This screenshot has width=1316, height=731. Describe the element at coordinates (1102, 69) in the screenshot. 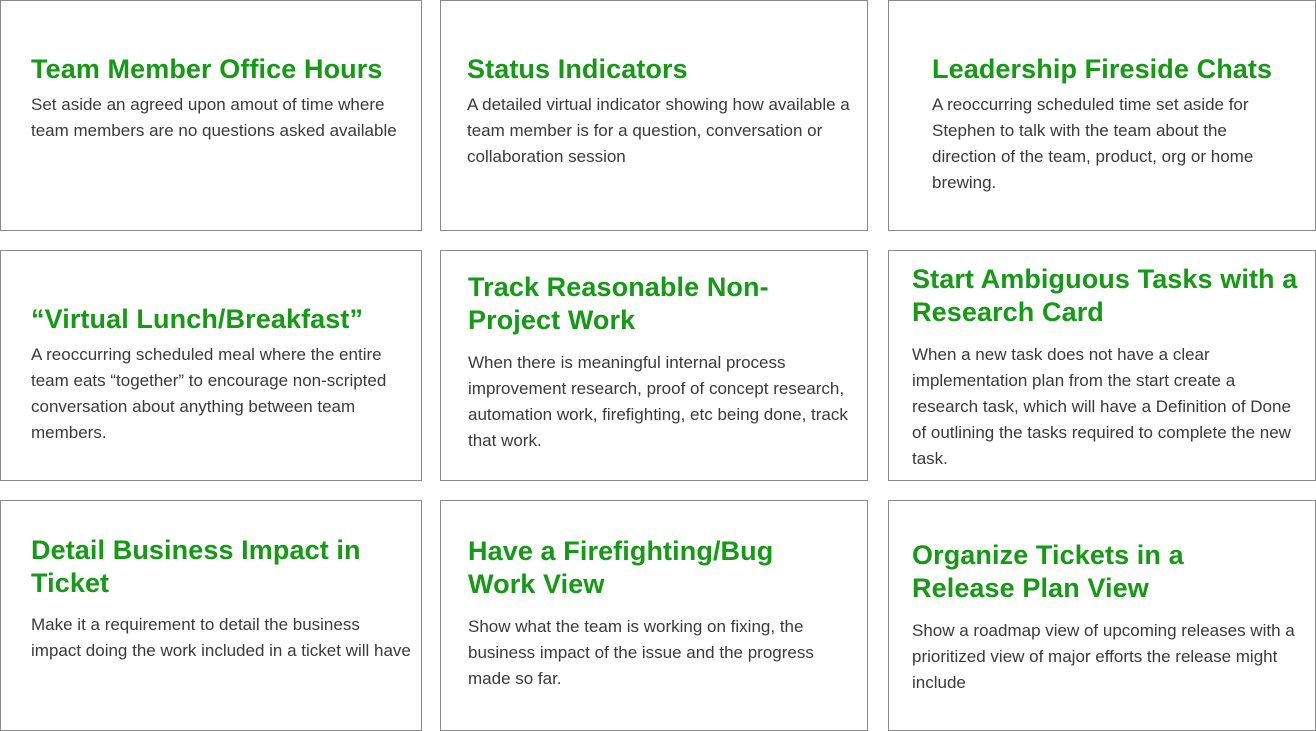

I see `card-title: Leadership Fireside Chats` at that location.